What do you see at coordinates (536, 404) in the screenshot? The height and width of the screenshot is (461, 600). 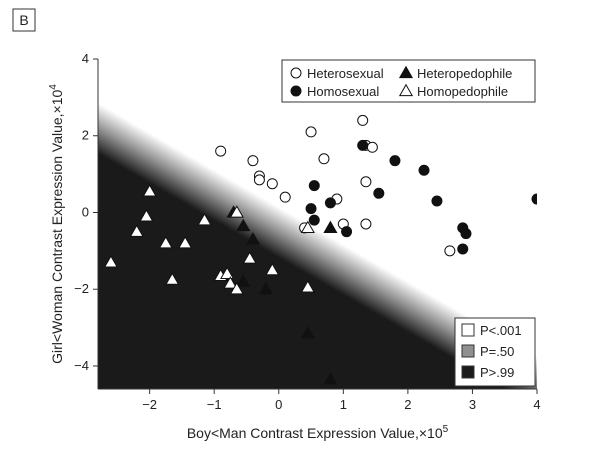 I see `x-tick-label: 4` at bounding box center [536, 404].